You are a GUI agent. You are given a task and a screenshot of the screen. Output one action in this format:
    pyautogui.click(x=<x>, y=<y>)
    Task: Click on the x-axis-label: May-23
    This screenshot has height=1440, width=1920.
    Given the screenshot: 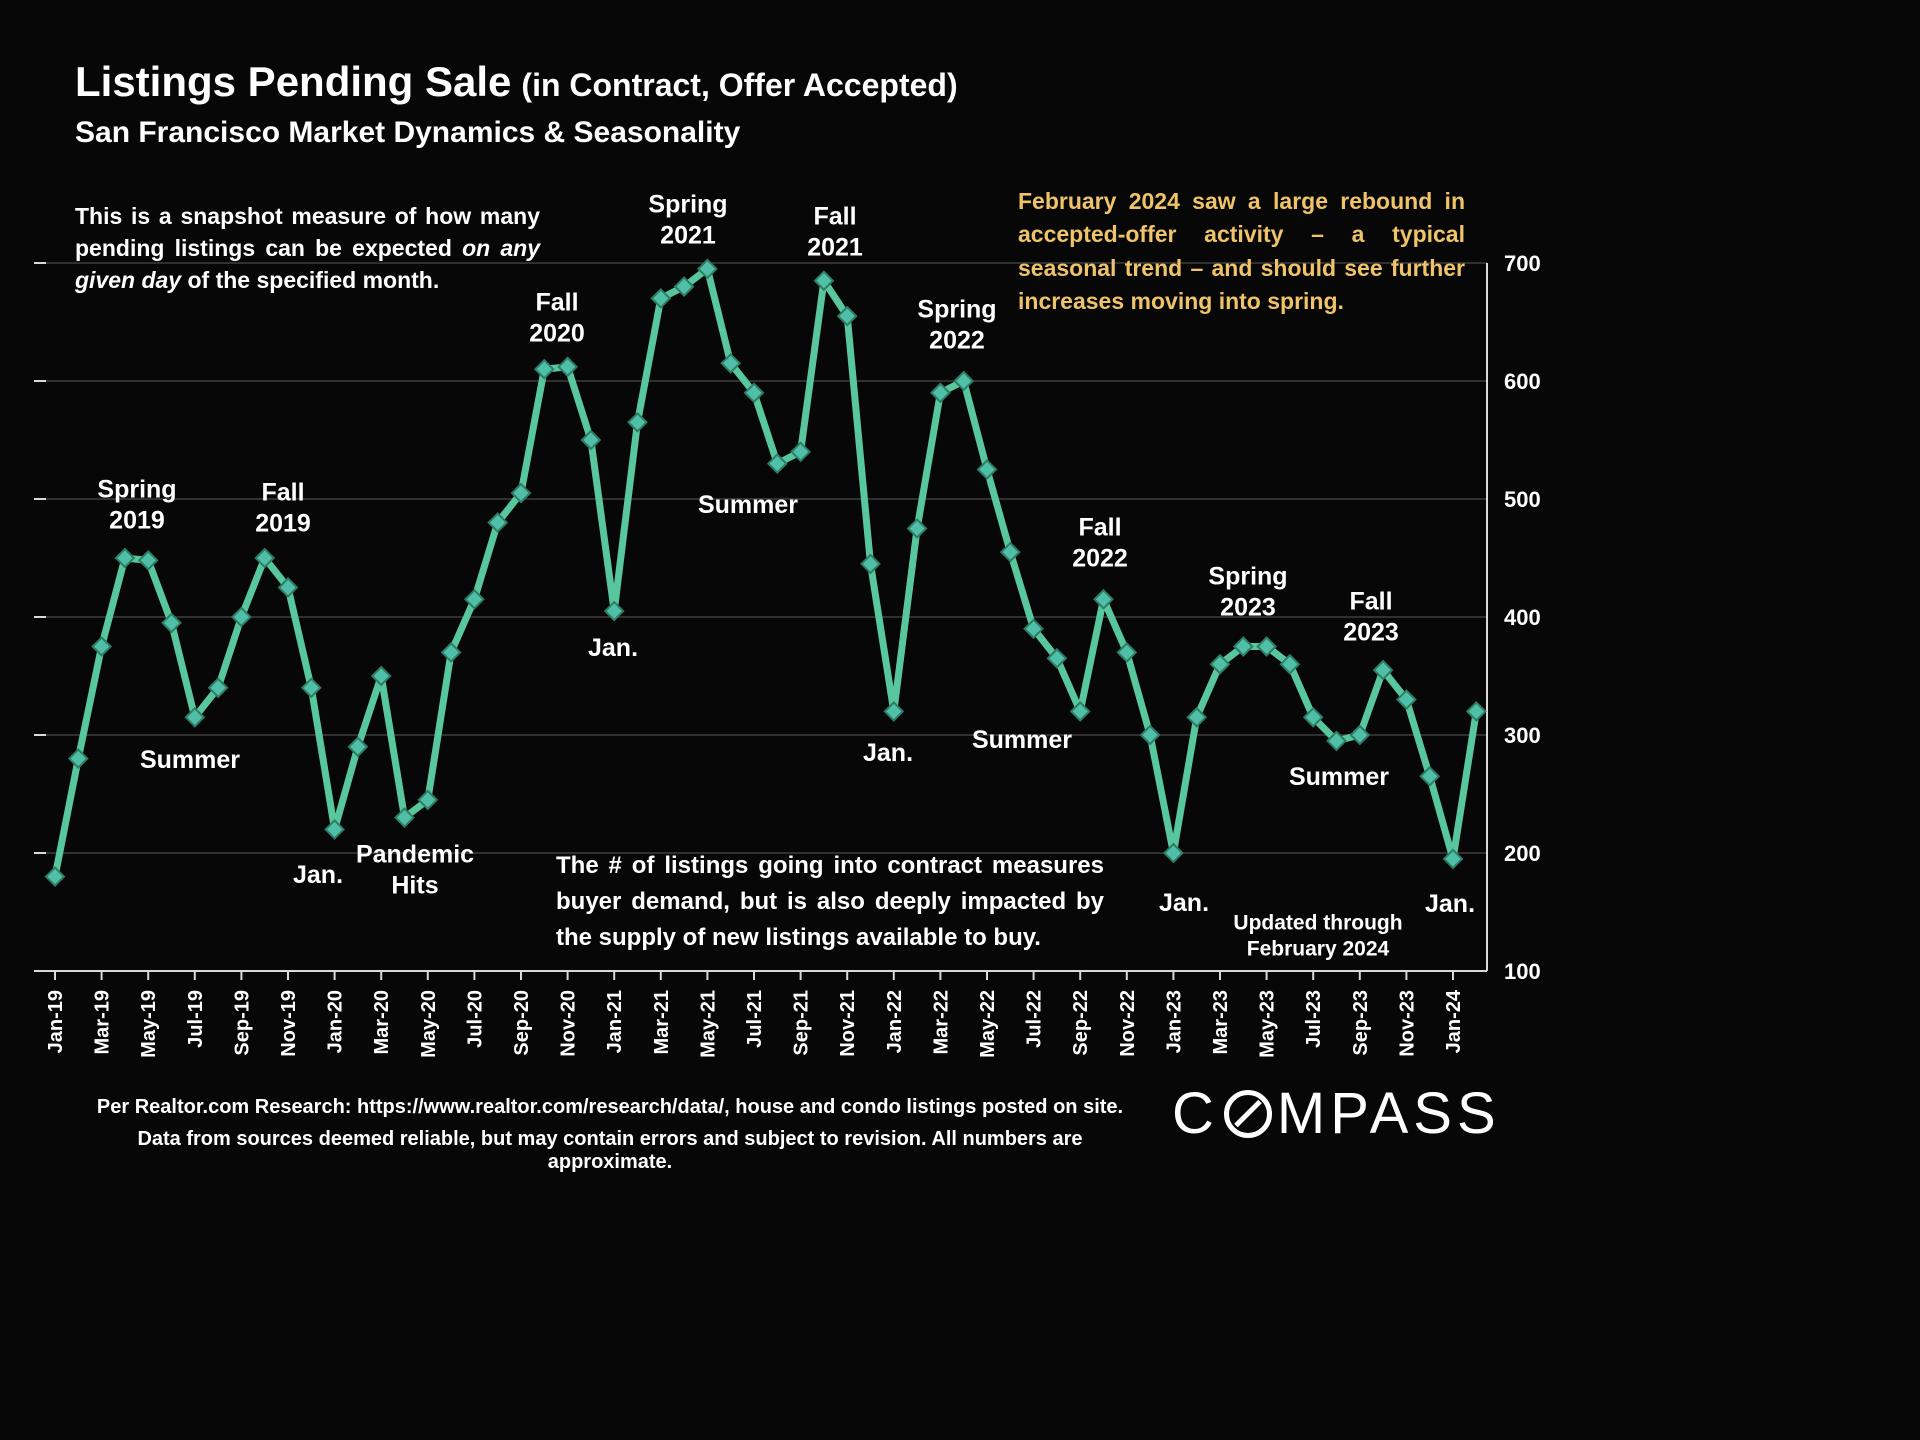 What is the action you would take?
    pyautogui.click(x=1268, y=1024)
    